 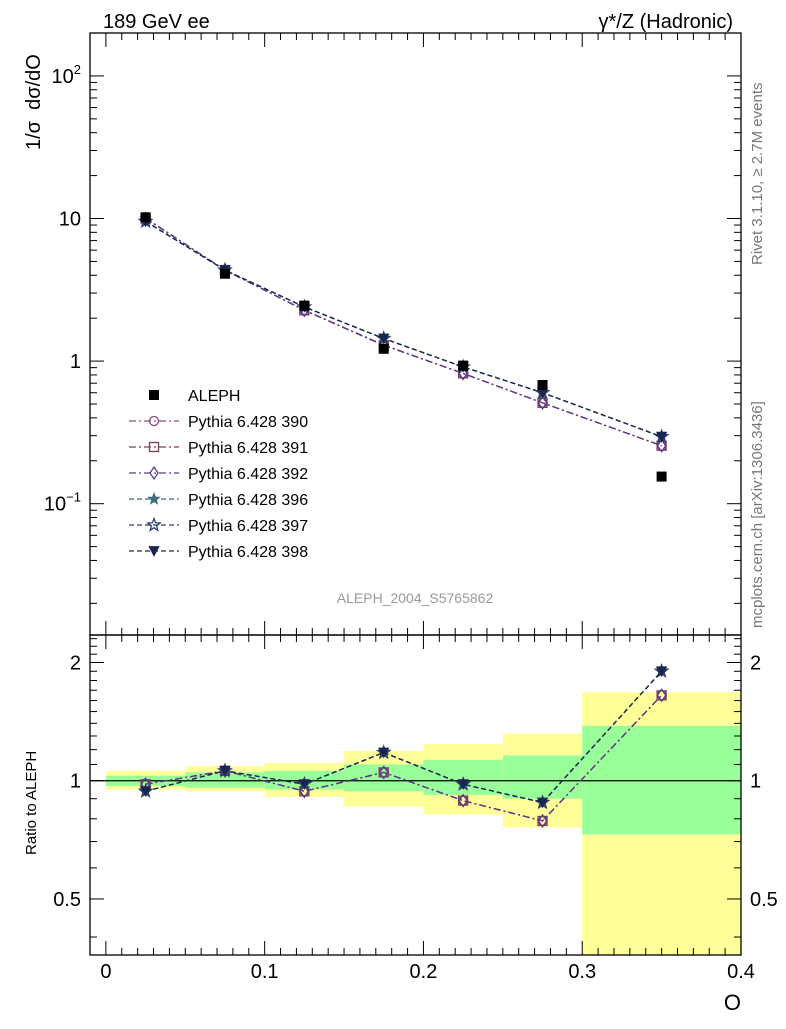 What do you see at coordinates (248, 552) in the screenshot?
I see `legend-label: Pythia 6.428 398` at bounding box center [248, 552].